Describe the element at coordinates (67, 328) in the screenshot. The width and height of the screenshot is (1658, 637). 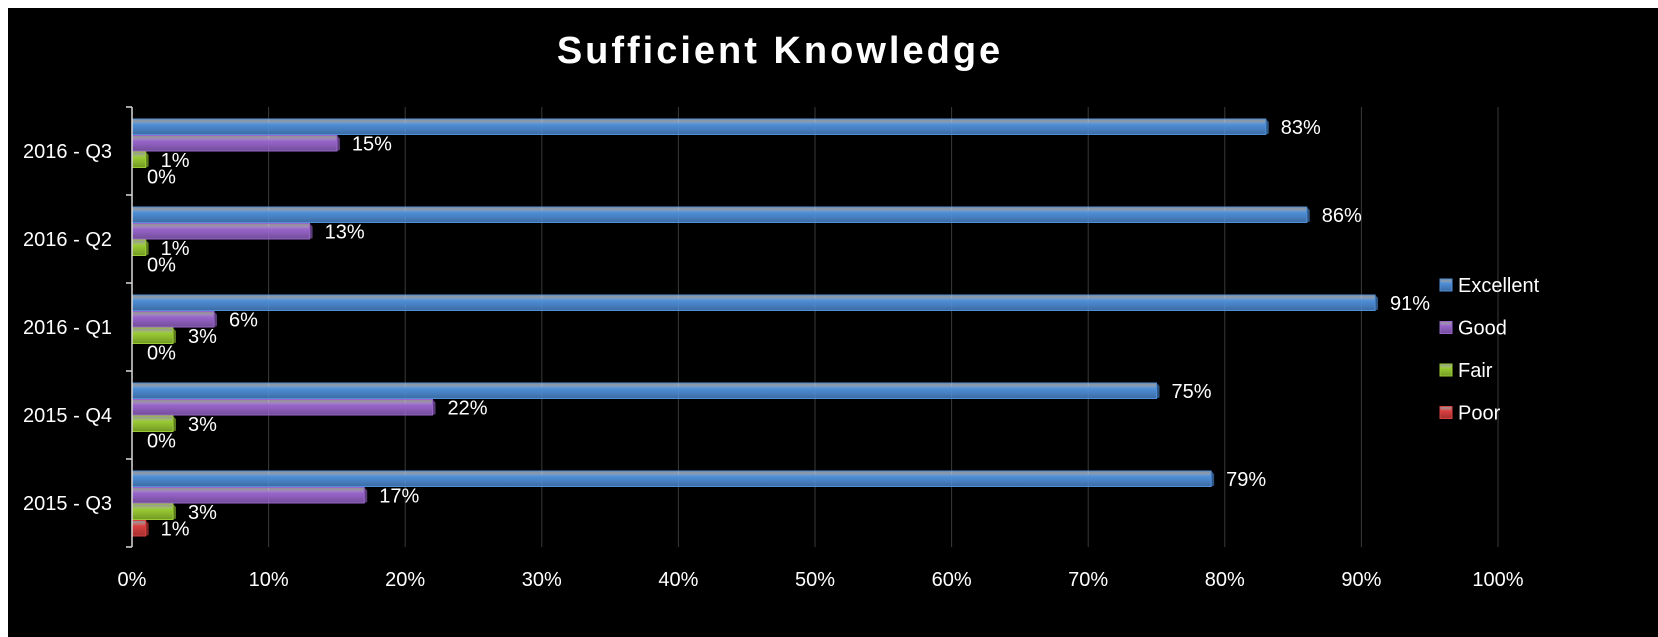
I see `category-label: 2016 - Q1` at that location.